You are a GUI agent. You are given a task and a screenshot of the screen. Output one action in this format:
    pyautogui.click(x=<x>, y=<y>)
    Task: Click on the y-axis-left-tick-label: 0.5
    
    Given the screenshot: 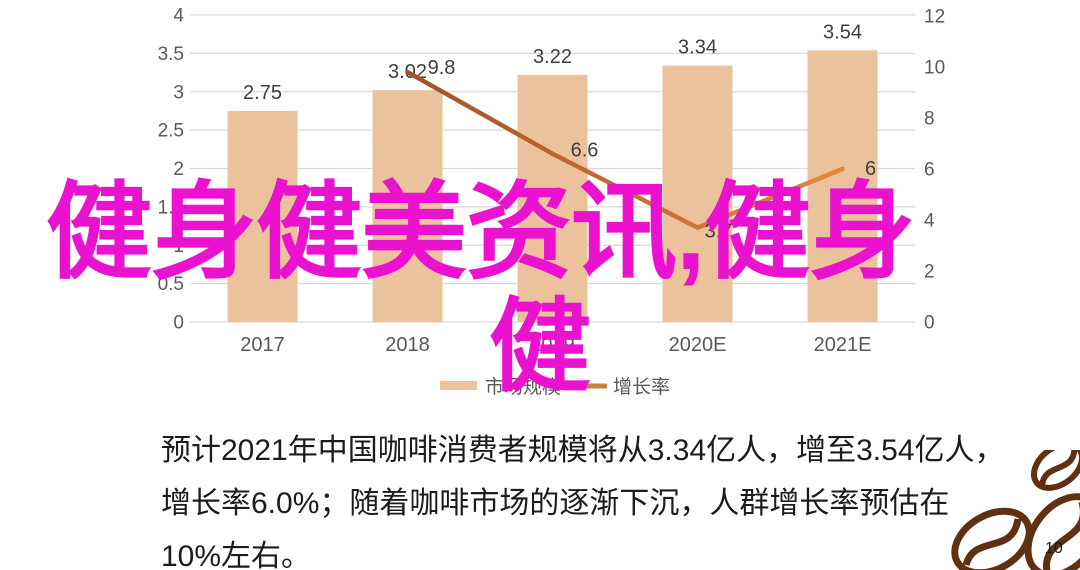 What is the action you would take?
    pyautogui.click(x=171, y=284)
    